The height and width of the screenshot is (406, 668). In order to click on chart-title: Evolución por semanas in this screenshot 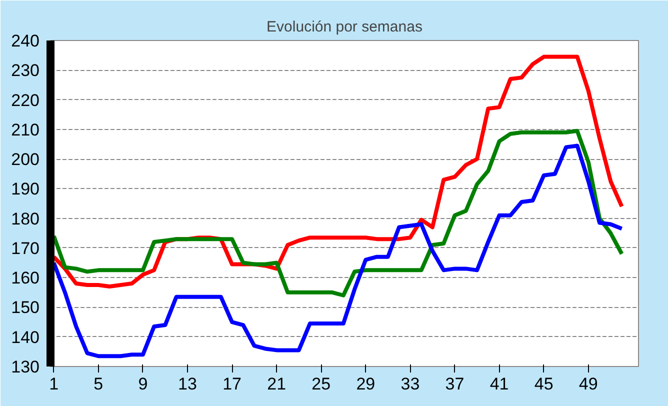, I will do `click(344, 27)`.